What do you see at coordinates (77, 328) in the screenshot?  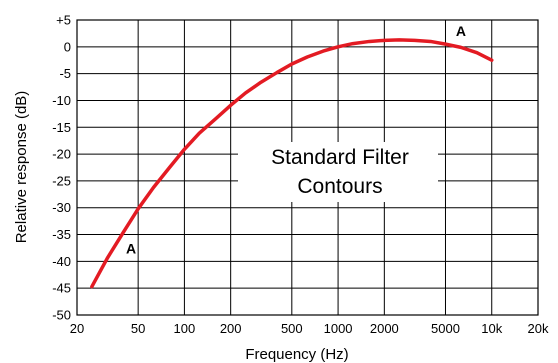 I see `x-tick-label: 20` at bounding box center [77, 328].